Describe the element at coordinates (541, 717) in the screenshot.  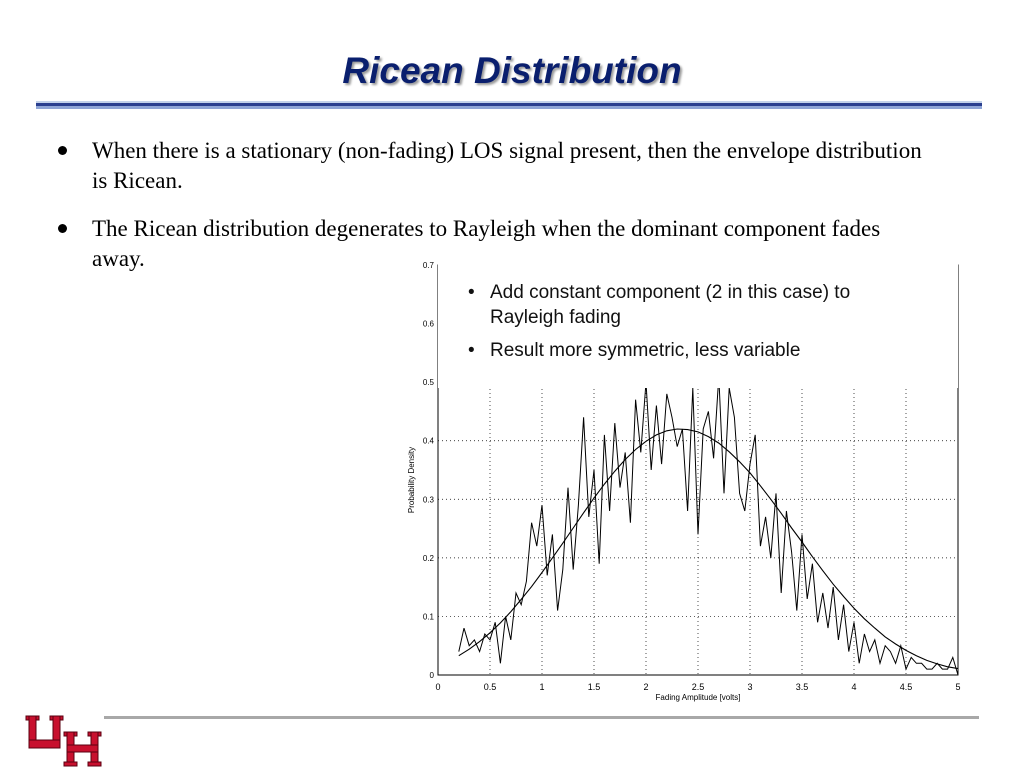
I see `footer-divider` at that location.